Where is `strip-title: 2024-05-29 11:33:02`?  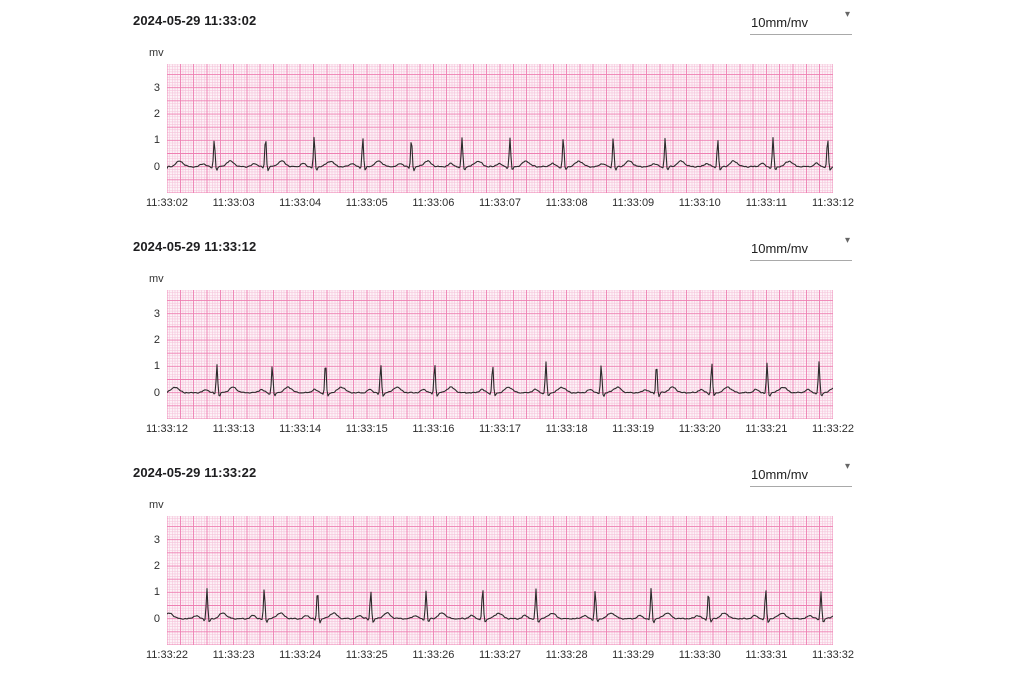 strip-title: 2024-05-29 11:33:02 is located at coordinates (195, 20).